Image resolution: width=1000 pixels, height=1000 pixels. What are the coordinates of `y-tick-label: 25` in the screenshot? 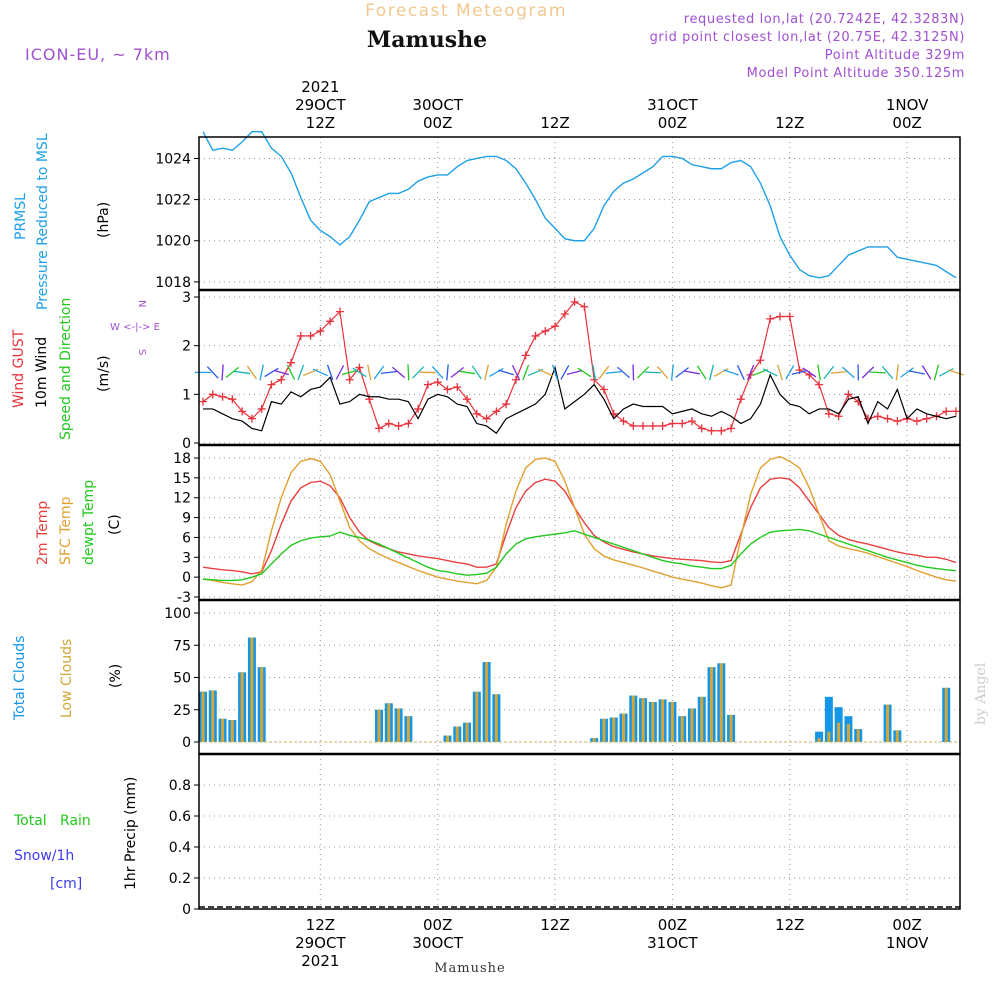 It's located at (182, 711).